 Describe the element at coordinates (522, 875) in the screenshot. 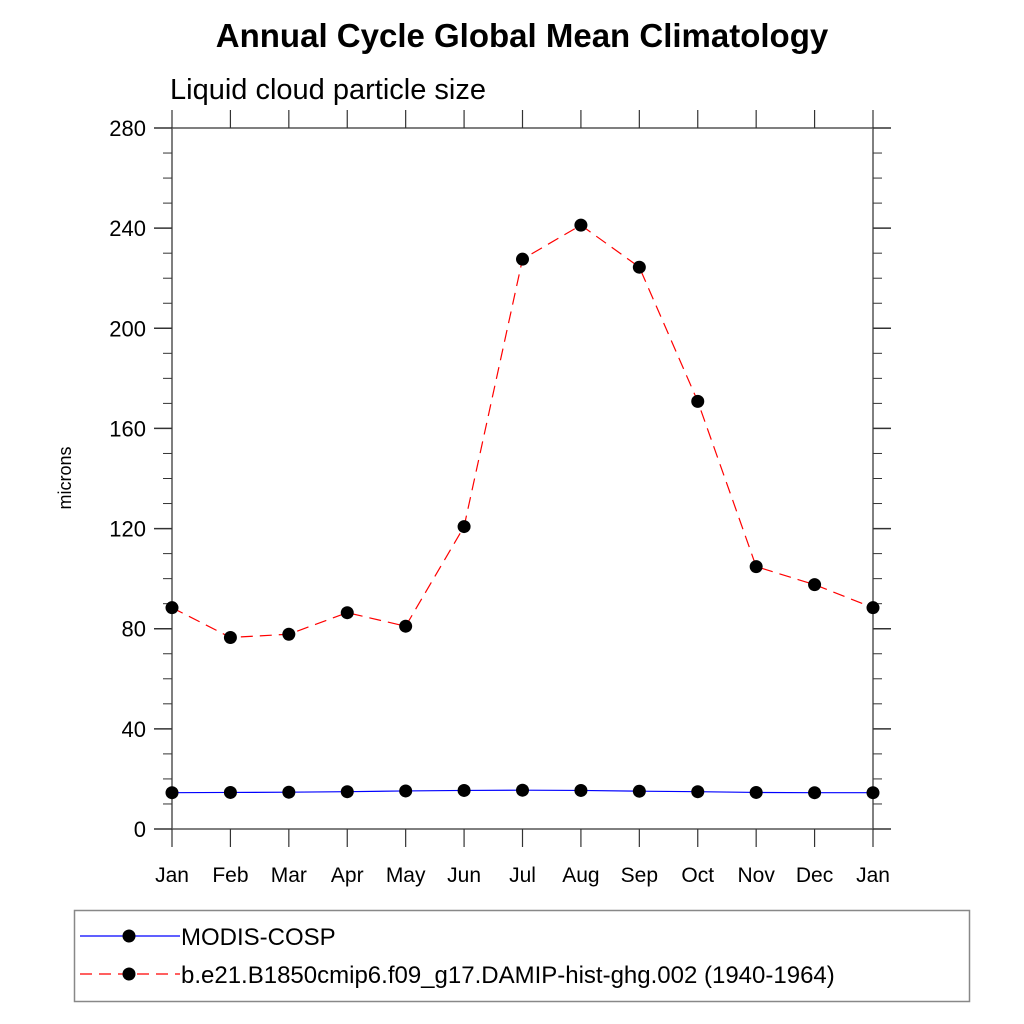

I see `x-tick-label: Jul` at that location.